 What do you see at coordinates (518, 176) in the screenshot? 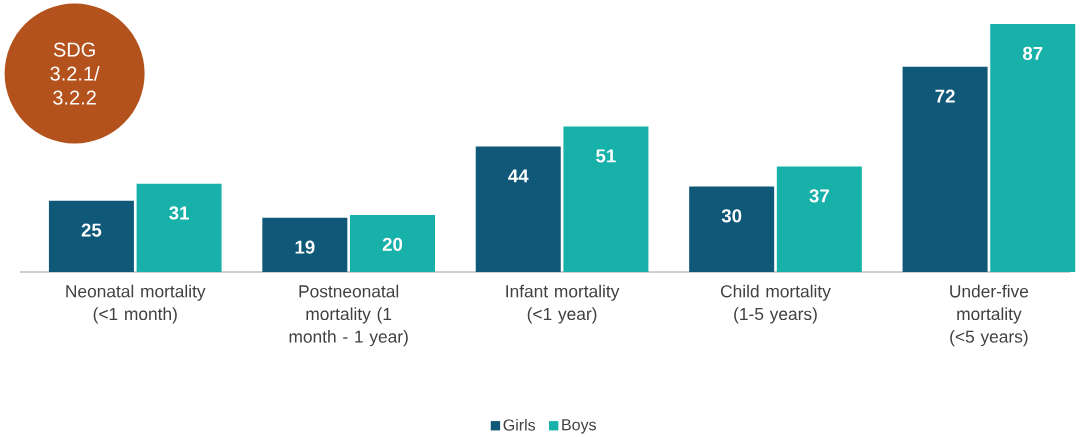
I see `data-label: 44` at bounding box center [518, 176].